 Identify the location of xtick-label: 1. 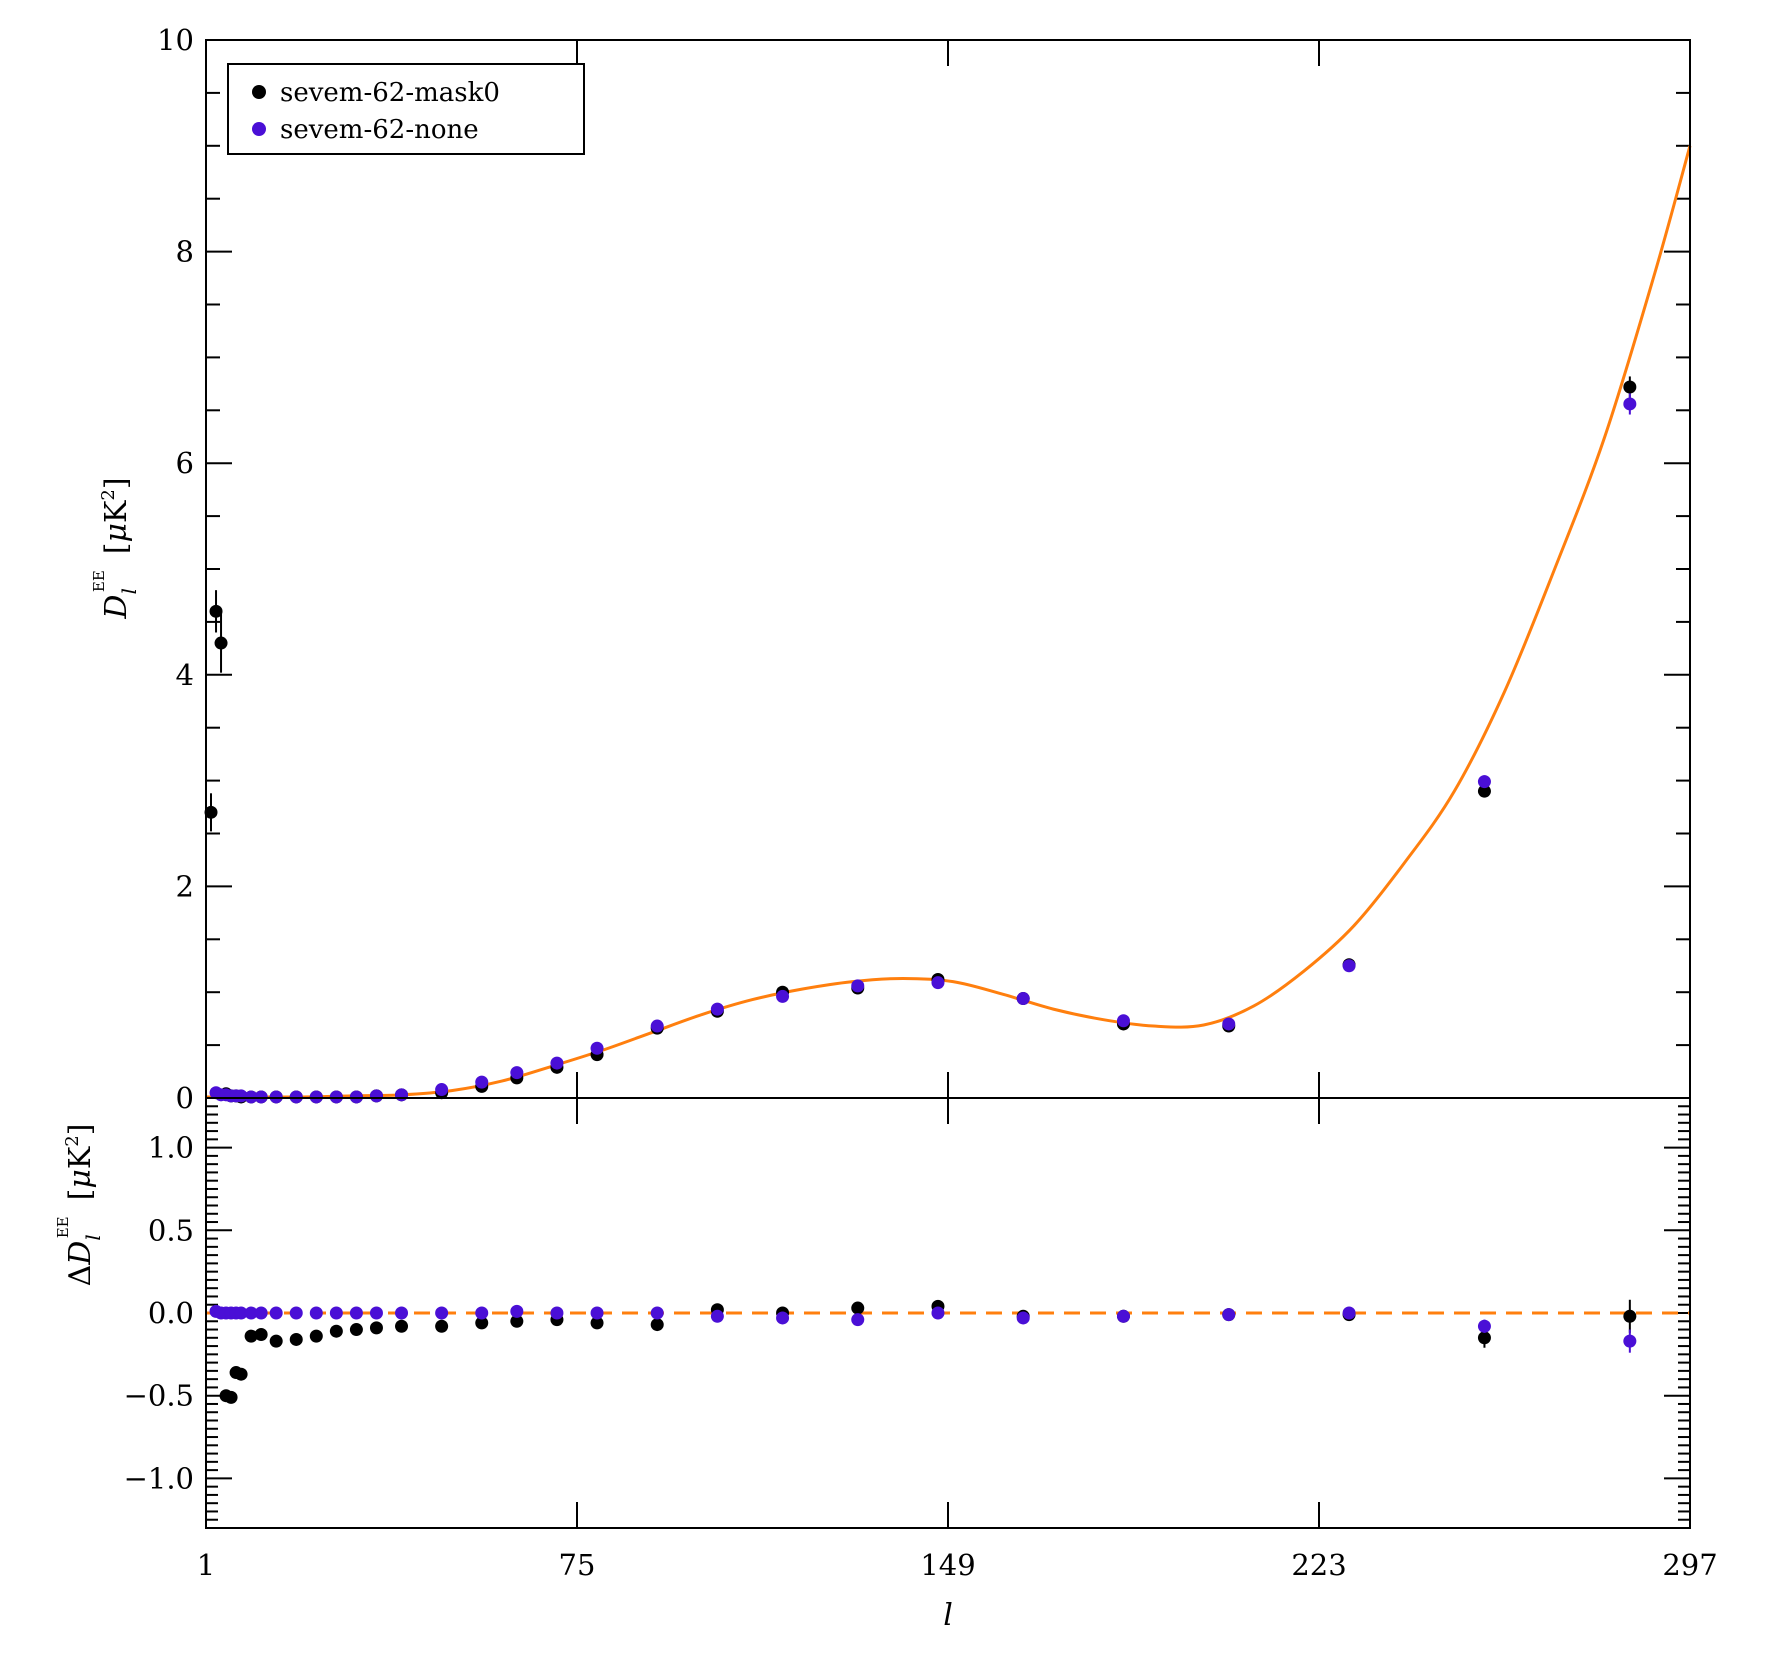
(206, 1565).